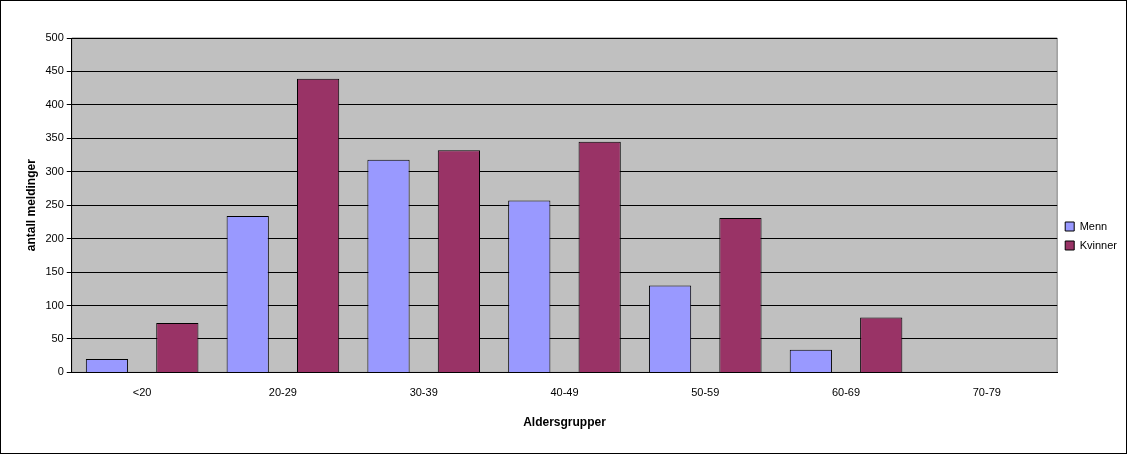 The height and width of the screenshot is (454, 1127). I want to click on y-tick-label: 200, so click(54, 237).